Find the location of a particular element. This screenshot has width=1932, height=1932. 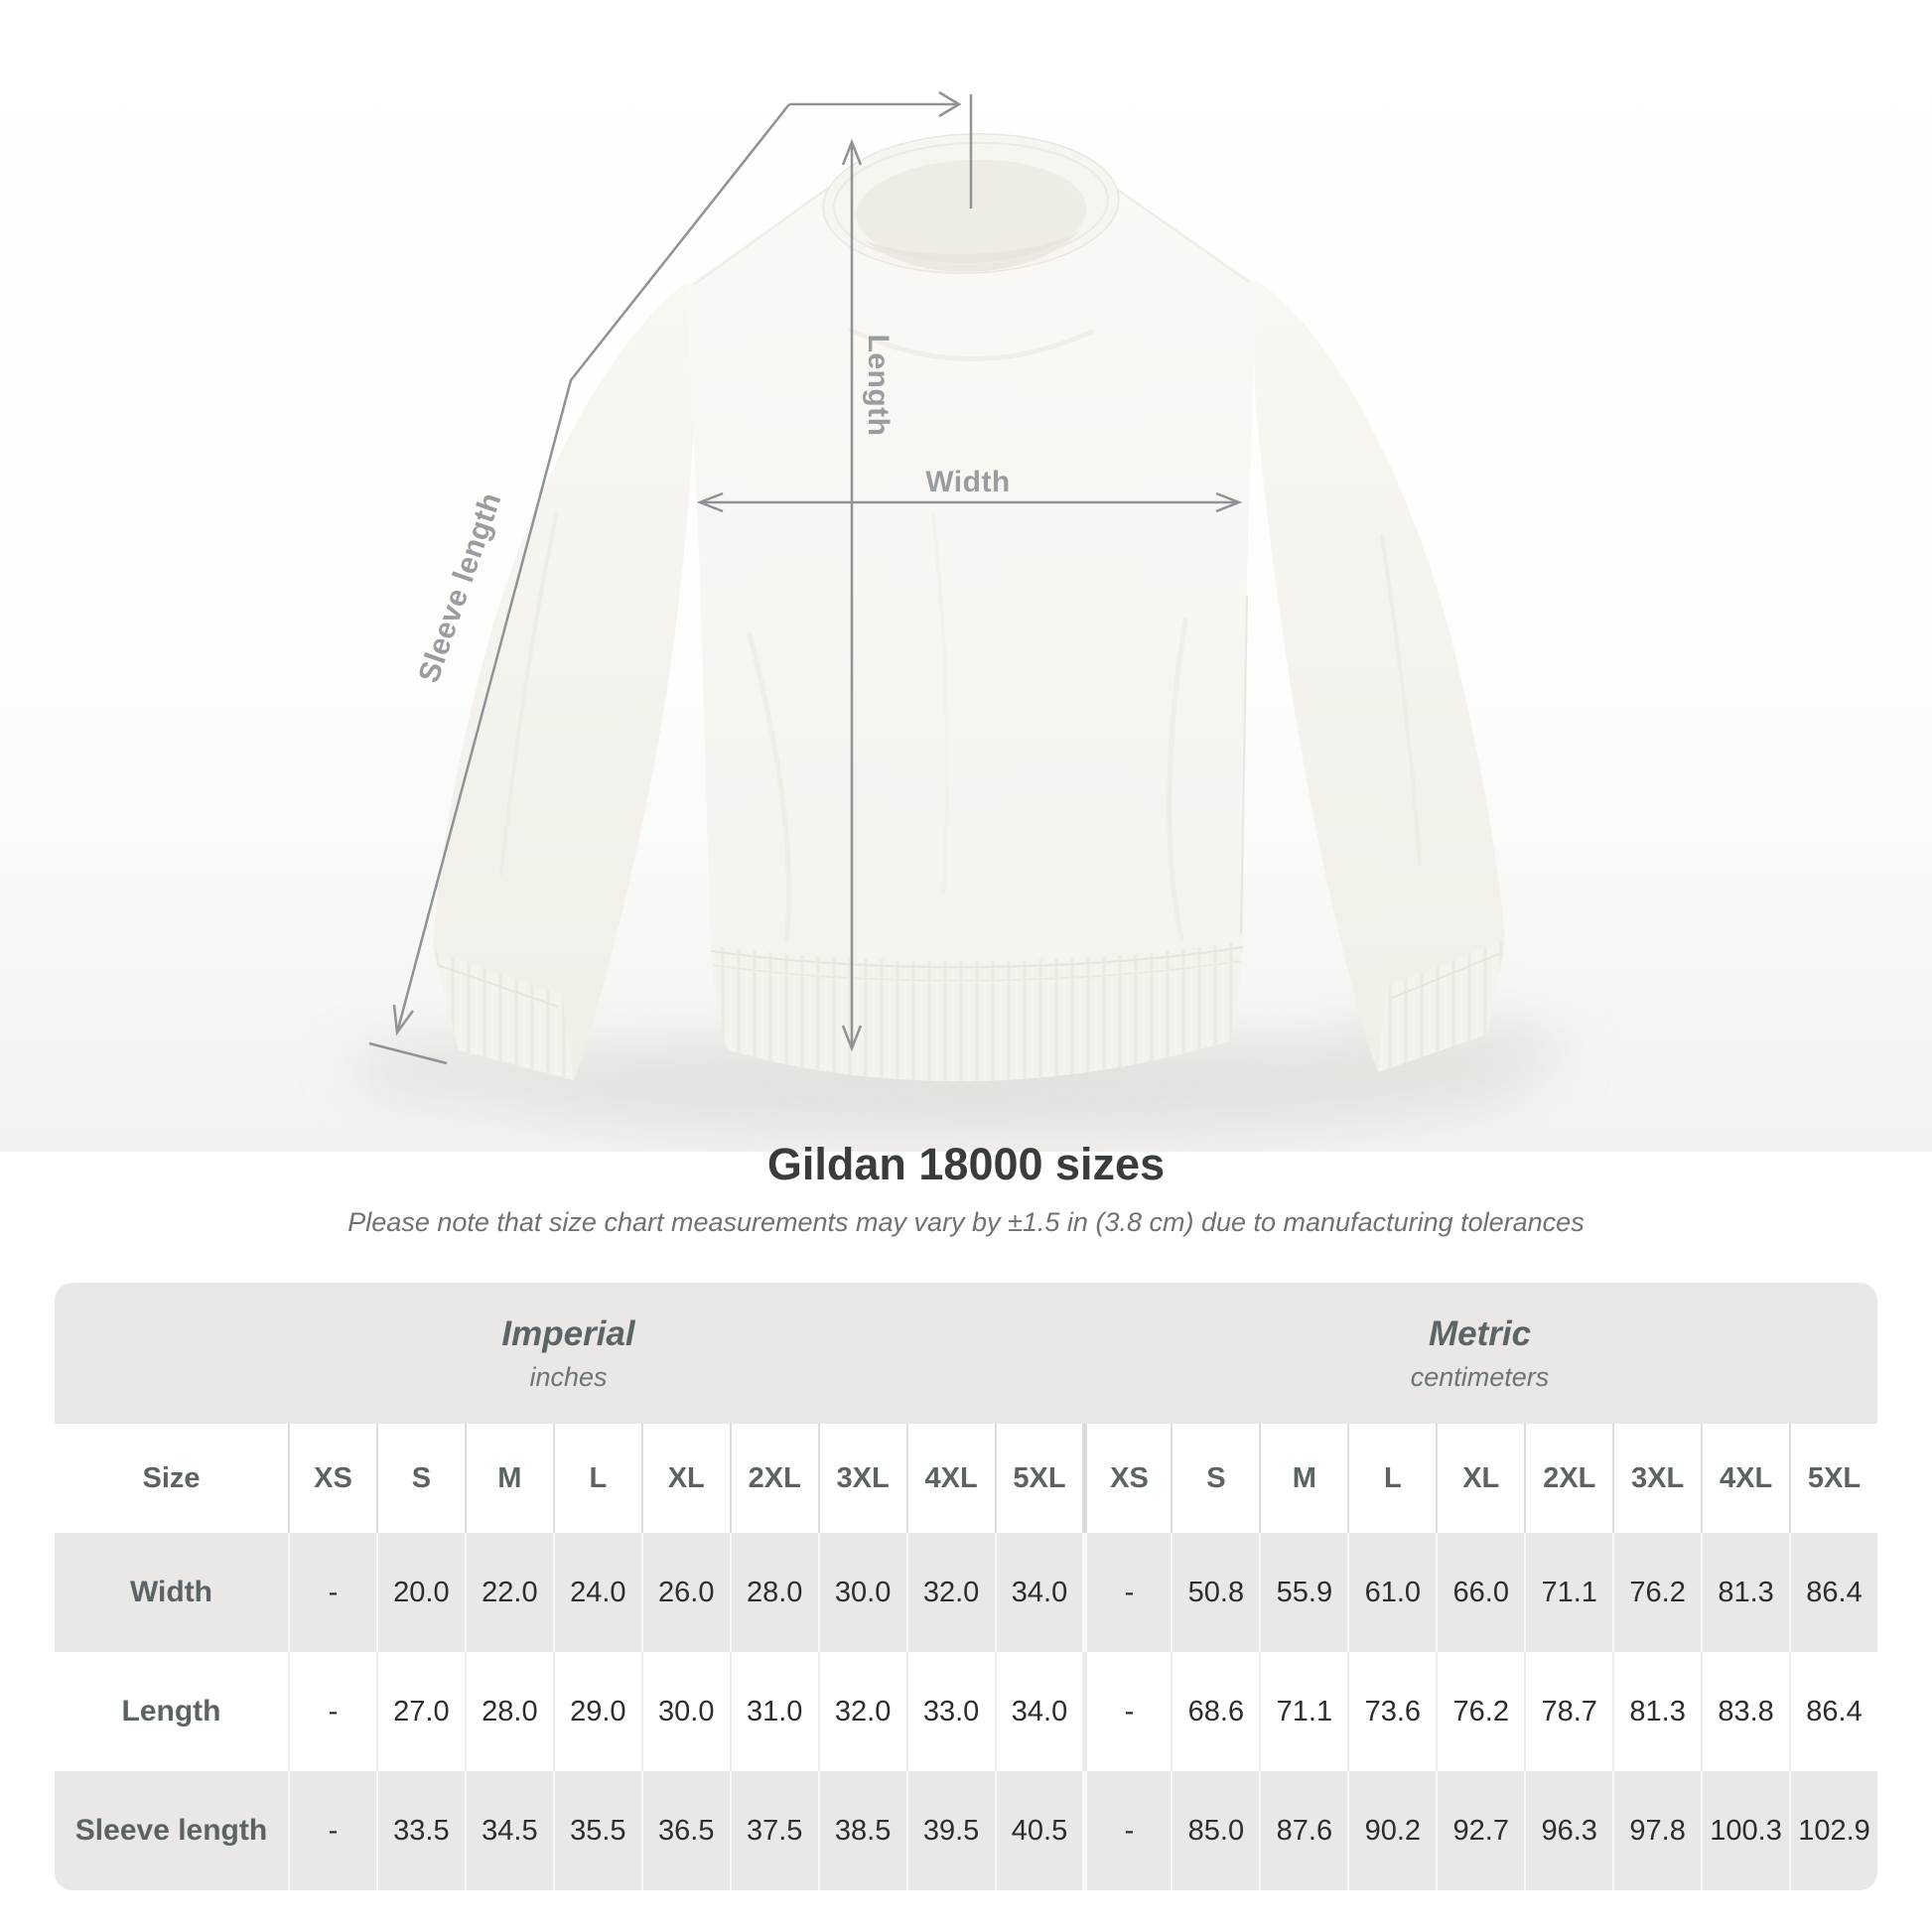

value-cell-metric: 78.7 is located at coordinates (1568, 1711).